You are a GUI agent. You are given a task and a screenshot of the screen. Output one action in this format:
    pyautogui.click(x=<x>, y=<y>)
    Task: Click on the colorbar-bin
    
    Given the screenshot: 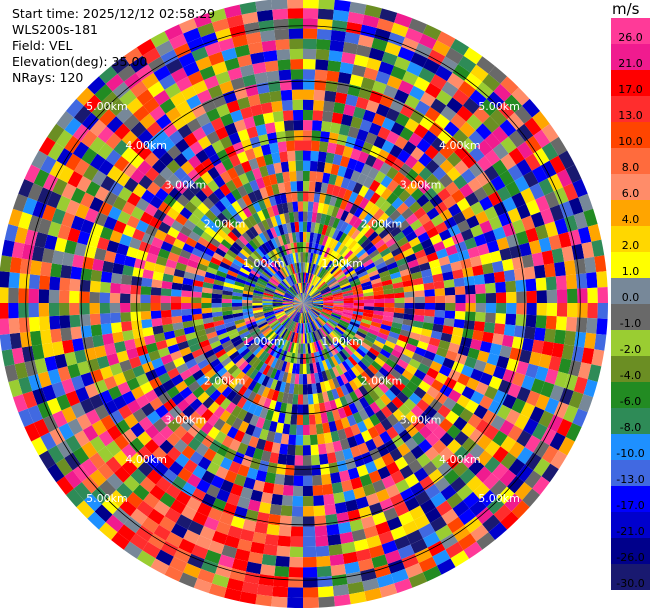 What is the action you would take?
    pyautogui.click(x=630, y=317)
    